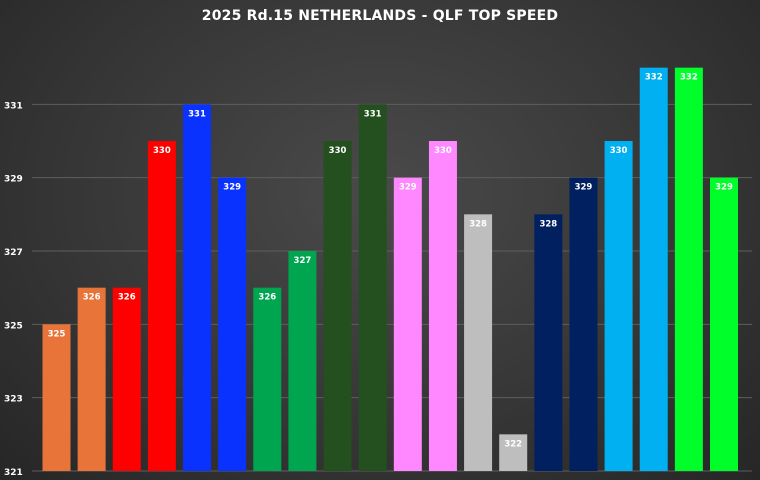  What do you see at coordinates (513, 444) in the screenshot?
I see `bar-value-label: 322` at bounding box center [513, 444].